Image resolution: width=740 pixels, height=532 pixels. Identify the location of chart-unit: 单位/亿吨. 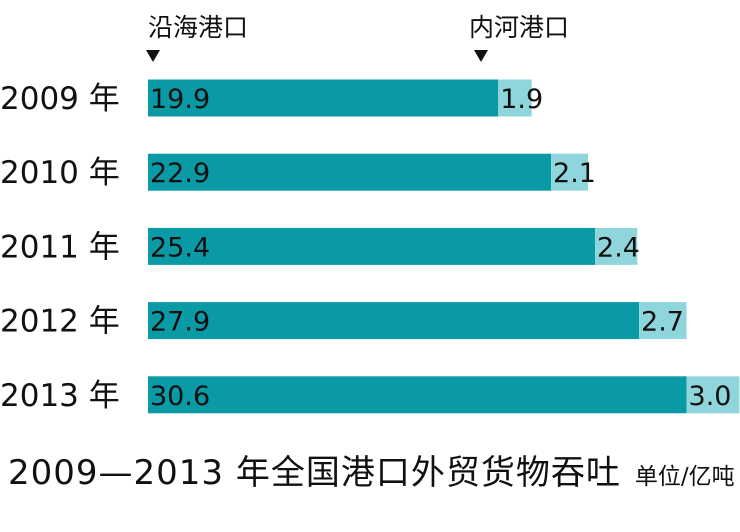
(684, 477).